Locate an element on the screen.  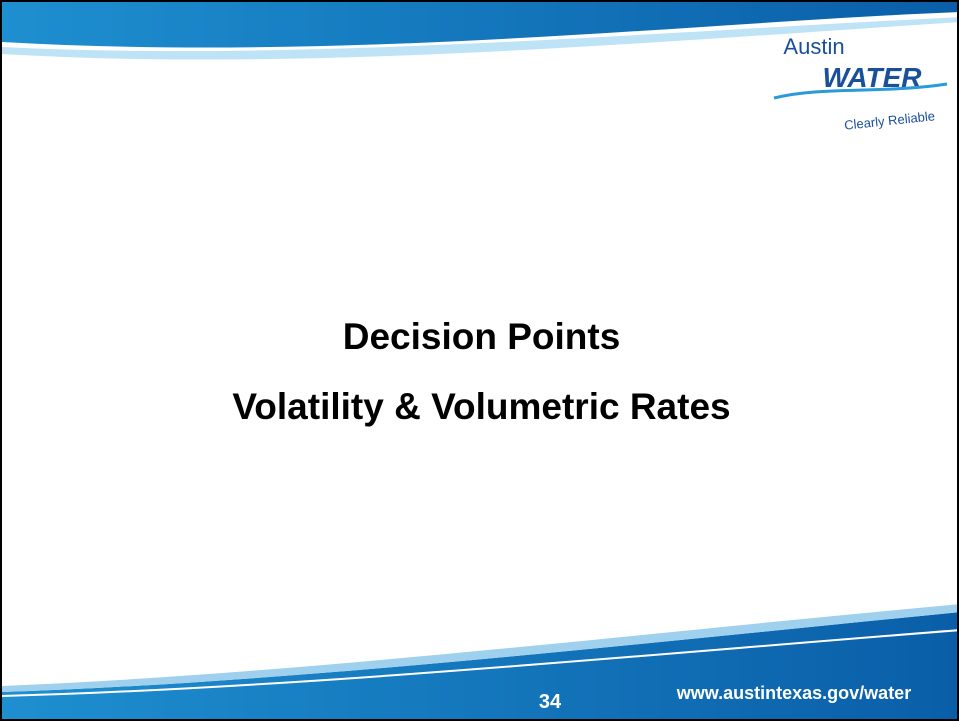
title-line-2: Volatility & Volumetric Rates is located at coordinates (481, 406).